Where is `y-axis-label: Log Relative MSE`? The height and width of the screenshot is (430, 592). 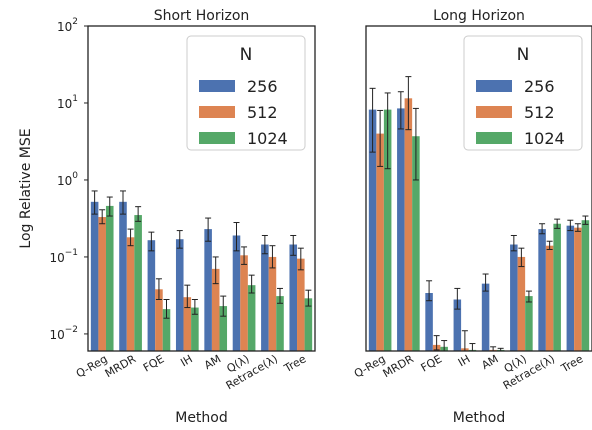 y-axis-label: Log Relative MSE is located at coordinates (26, 188).